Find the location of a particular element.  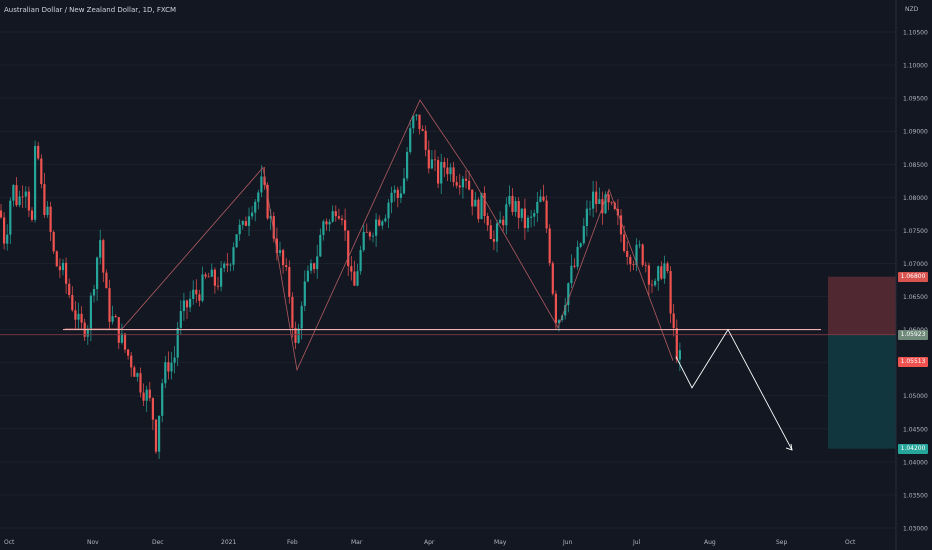

x-tick-label: Sep is located at coordinates (782, 542).